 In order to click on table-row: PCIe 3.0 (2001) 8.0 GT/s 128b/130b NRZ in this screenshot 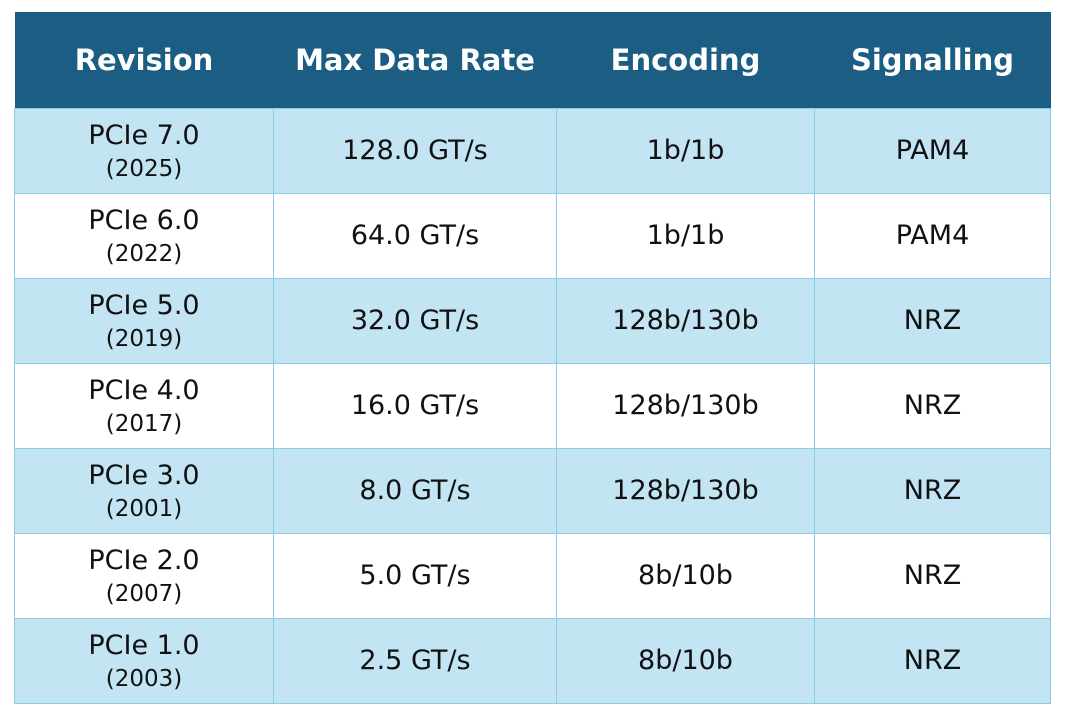, I will do `click(532, 490)`.